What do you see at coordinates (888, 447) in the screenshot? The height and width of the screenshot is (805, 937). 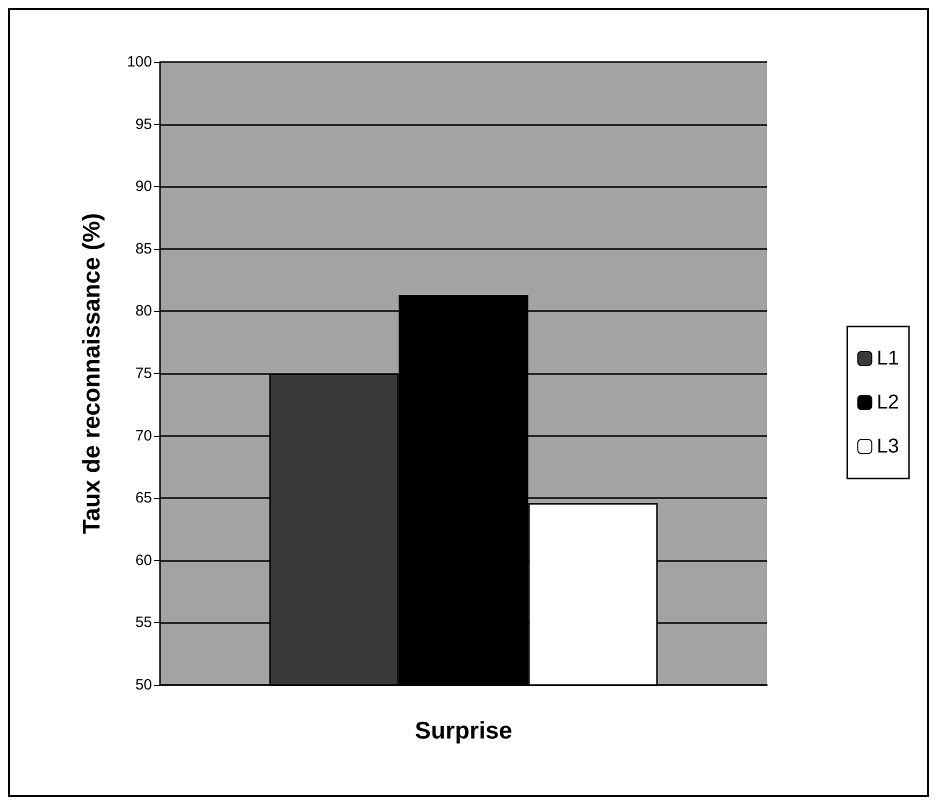 I see `legend-label: L3` at bounding box center [888, 447].